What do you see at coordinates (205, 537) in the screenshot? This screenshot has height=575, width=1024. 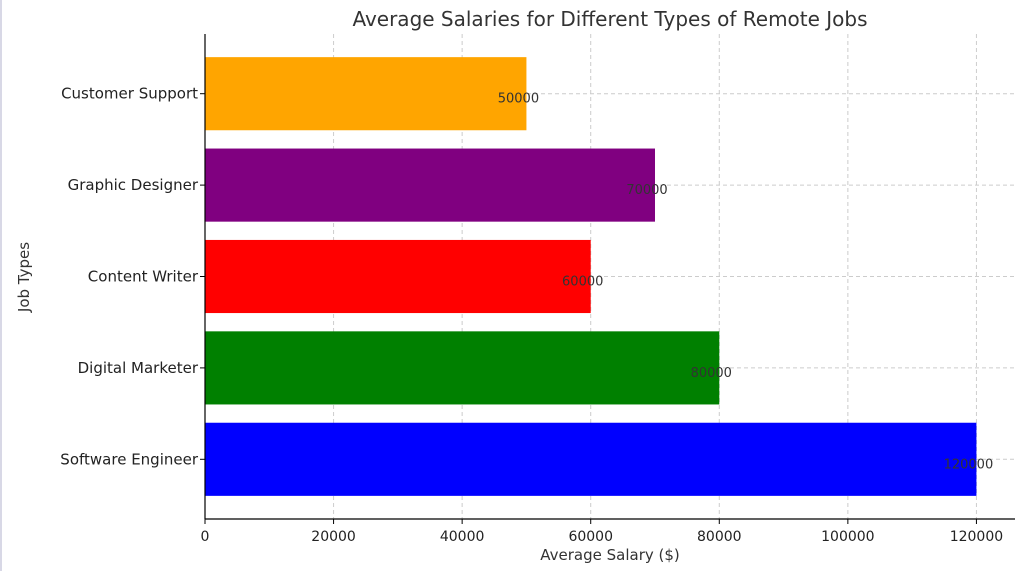 I see `x-tick-label: 0` at bounding box center [205, 537].